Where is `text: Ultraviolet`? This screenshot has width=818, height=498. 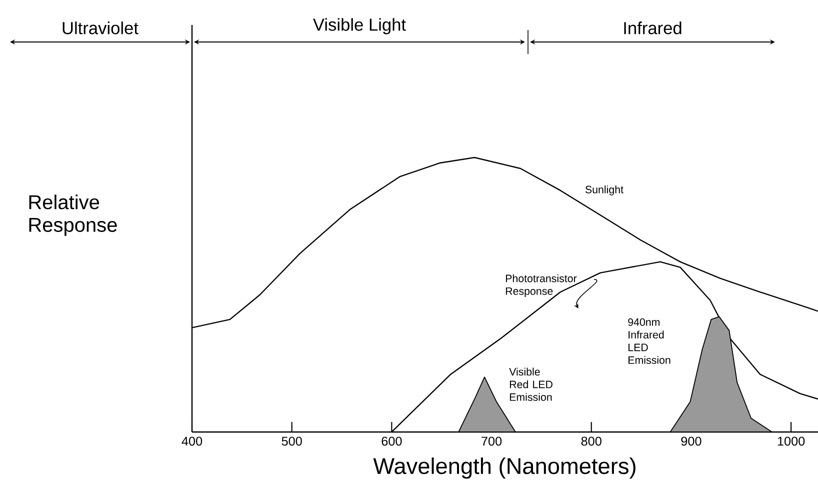 text: Ultraviolet is located at coordinates (100, 28).